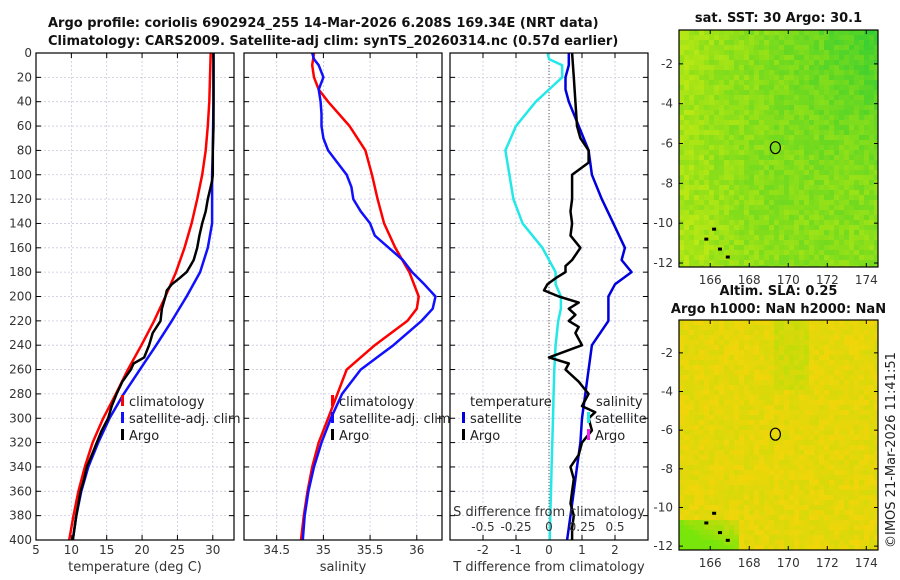  I want to click on x-tick-label: 0, so click(549, 550).